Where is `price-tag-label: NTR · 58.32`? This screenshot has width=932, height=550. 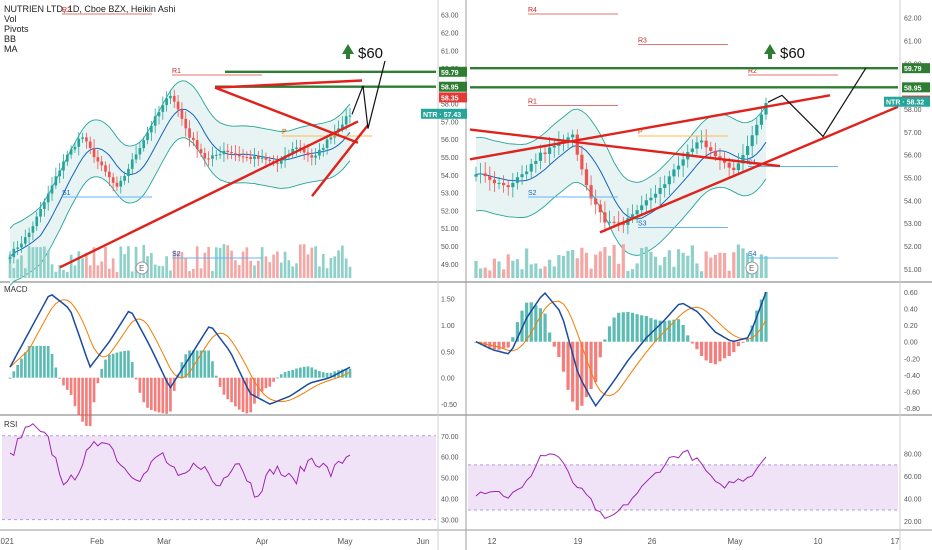 price-tag-label: NTR · 58.32 is located at coordinates (905, 103).